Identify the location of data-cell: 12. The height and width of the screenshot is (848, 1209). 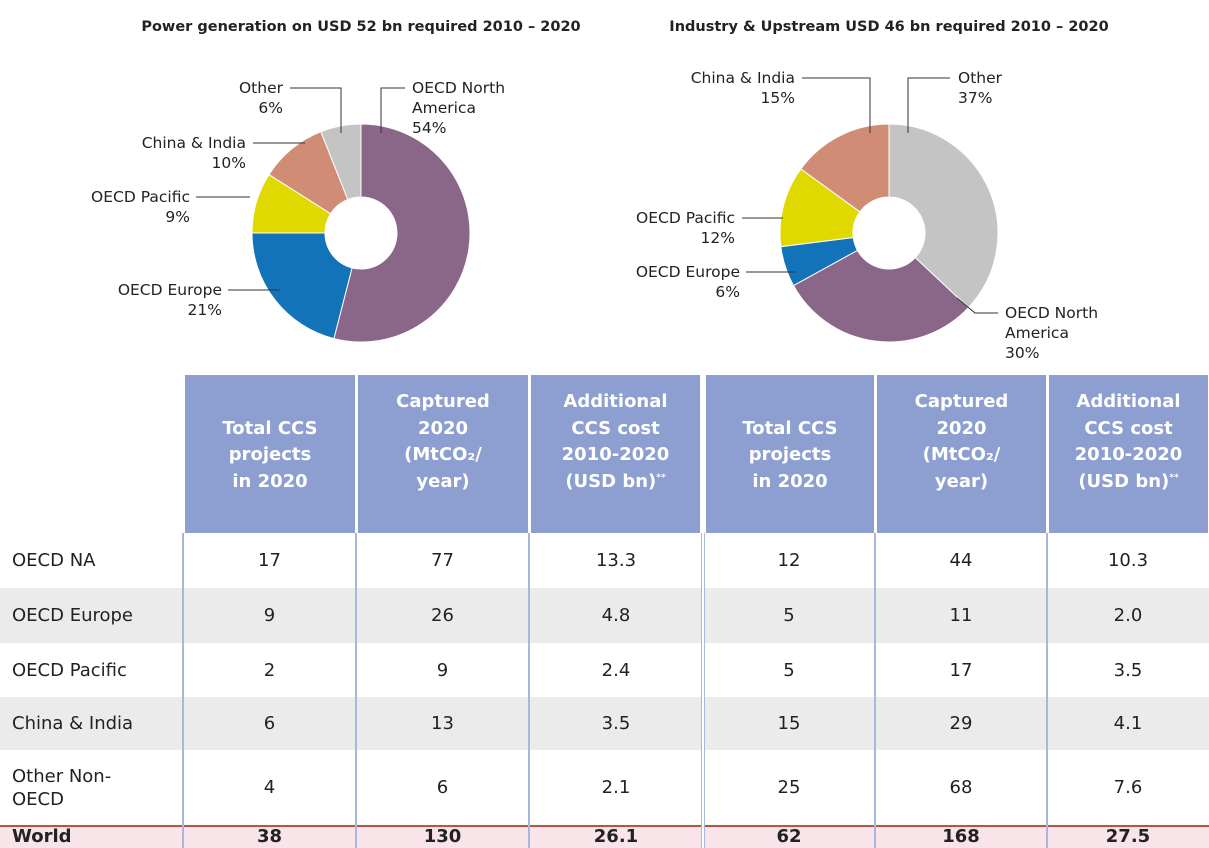
(789, 560).